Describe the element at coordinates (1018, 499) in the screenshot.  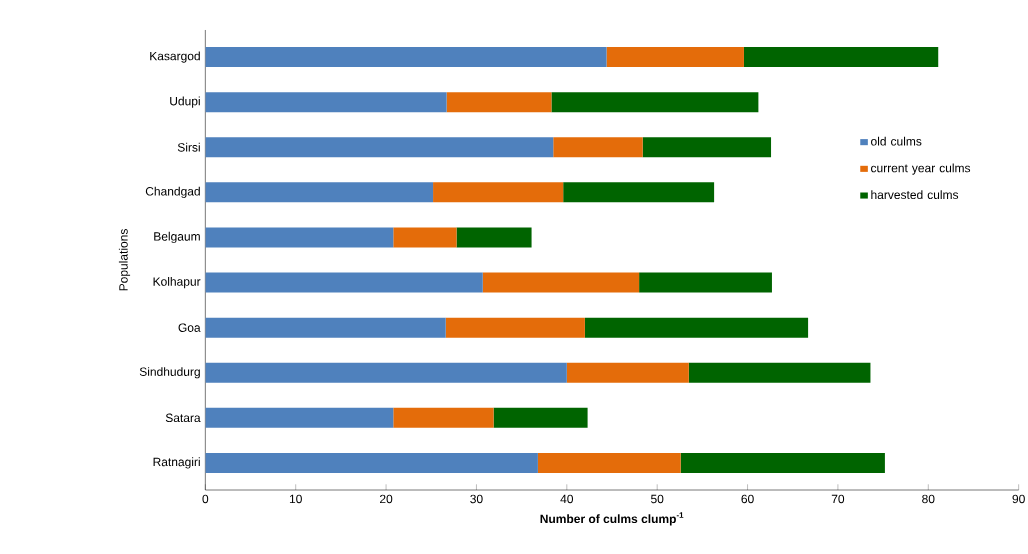
I see `x-tick-label: 90` at that location.